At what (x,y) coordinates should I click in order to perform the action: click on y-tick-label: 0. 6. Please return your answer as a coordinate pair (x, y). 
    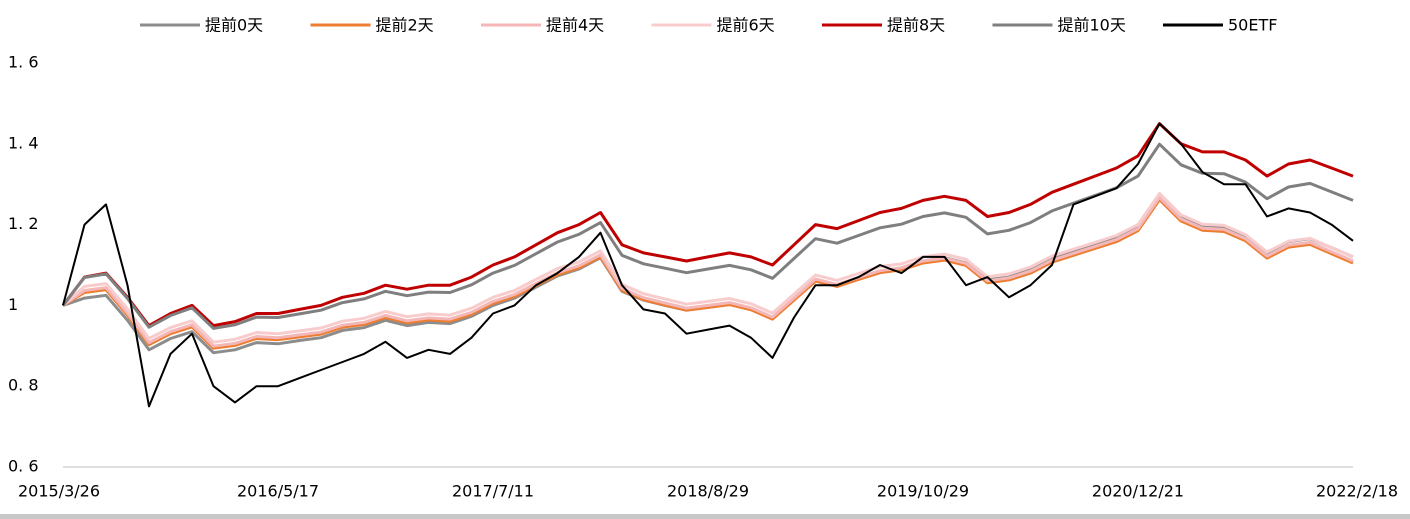
    Looking at the image, I should click on (23, 466).